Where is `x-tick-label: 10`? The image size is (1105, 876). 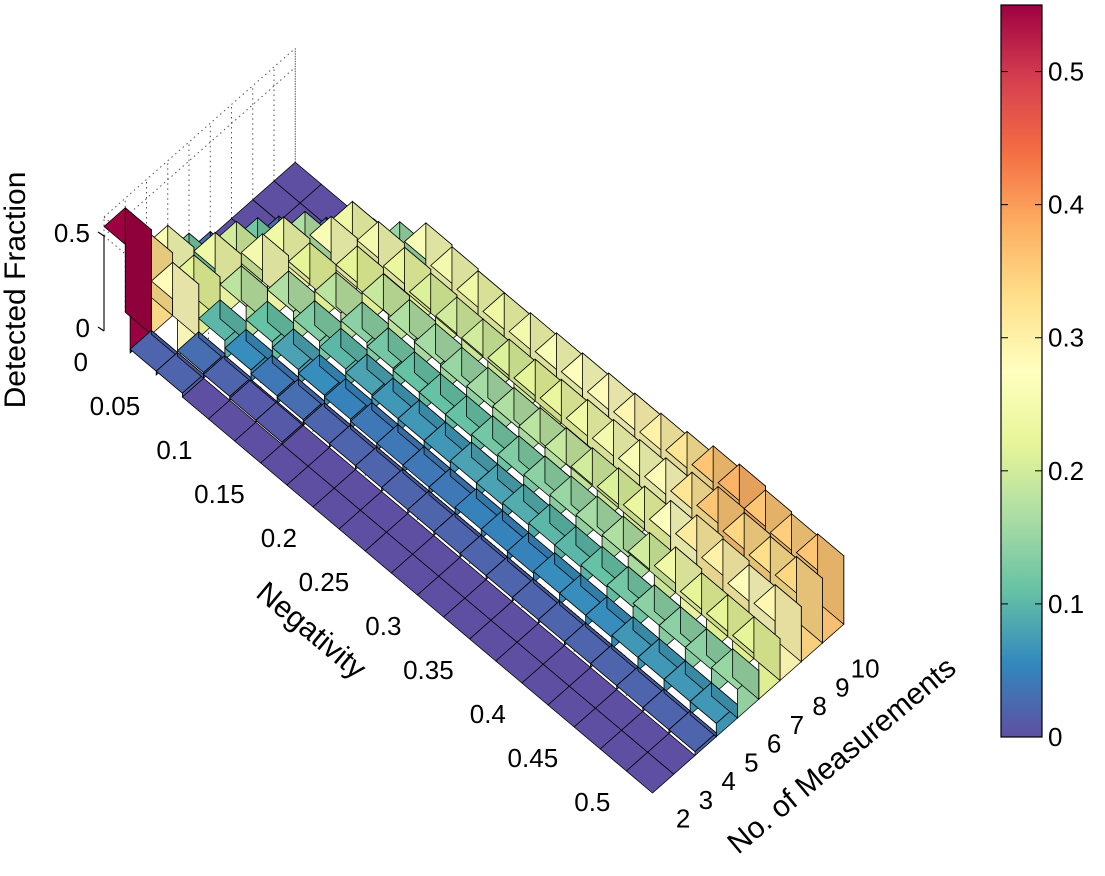
x-tick-label: 10 is located at coordinates (865, 669).